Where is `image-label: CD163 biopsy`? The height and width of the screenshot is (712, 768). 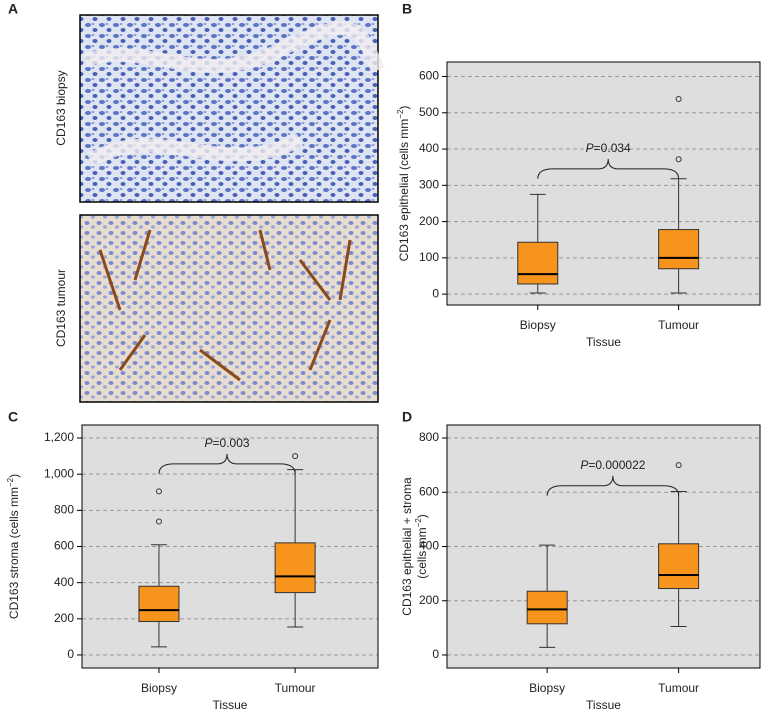
image-label: CD163 biopsy is located at coordinates (61, 107).